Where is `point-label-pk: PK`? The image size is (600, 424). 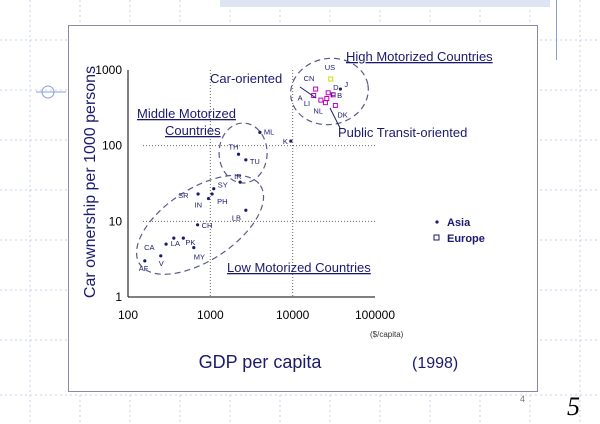 point-label-pk: PK is located at coordinates (190, 242).